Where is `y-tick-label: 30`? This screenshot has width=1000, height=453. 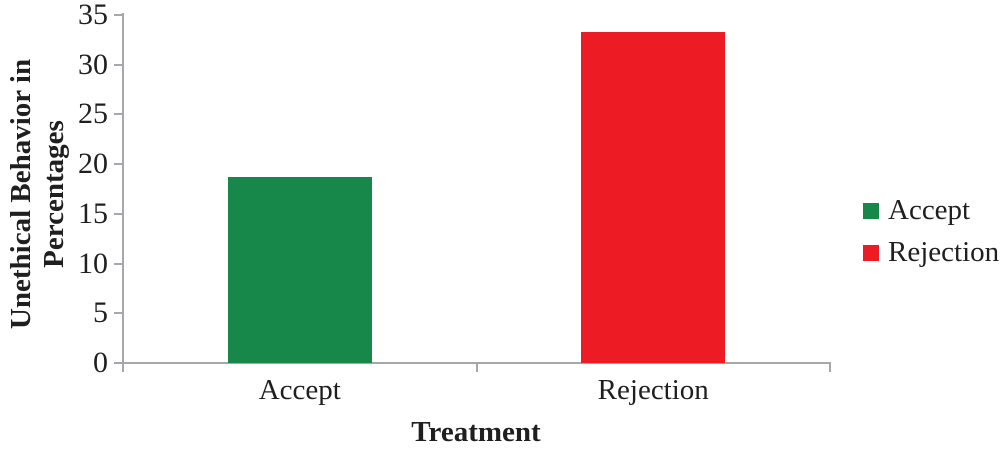
y-tick-label: 30 is located at coordinates (93, 64).